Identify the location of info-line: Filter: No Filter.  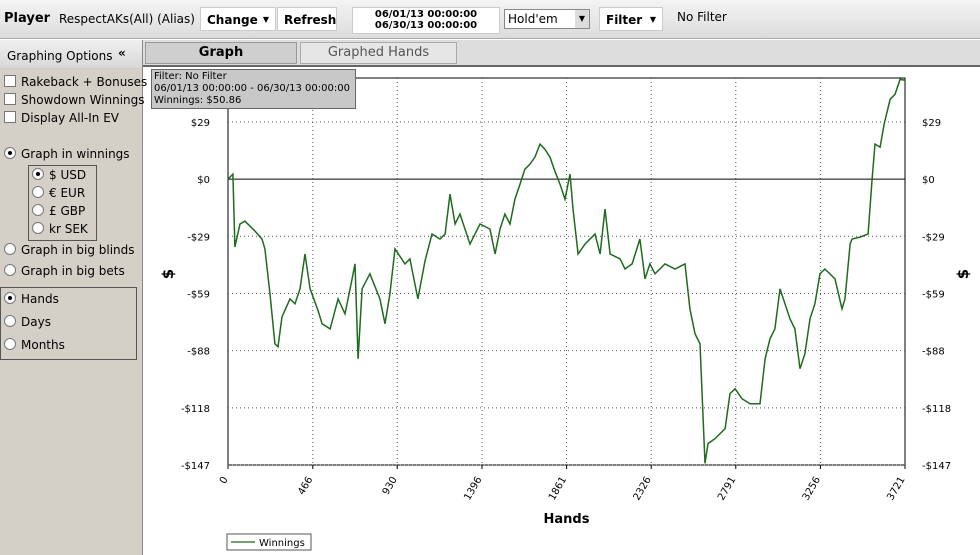
(190, 76).